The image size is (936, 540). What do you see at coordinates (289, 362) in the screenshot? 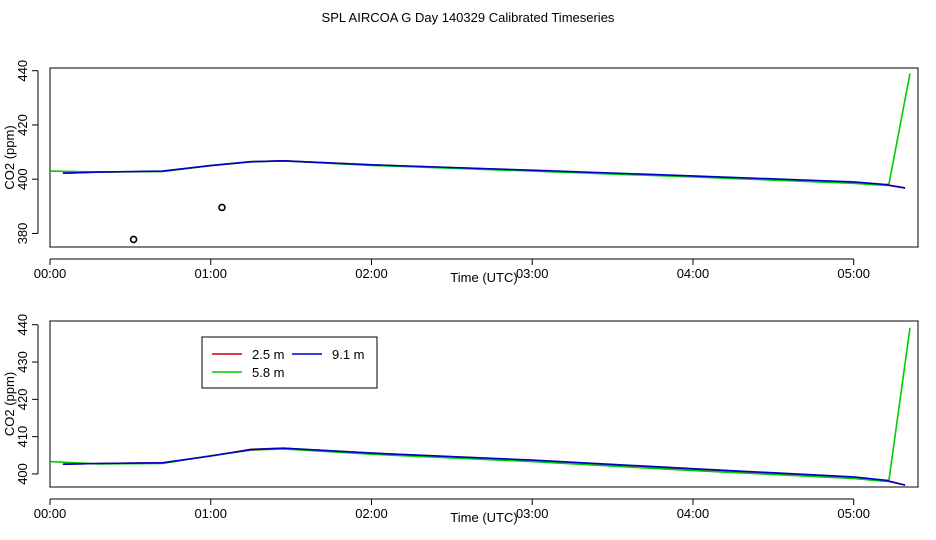
I see `legend-box` at bounding box center [289, 362].